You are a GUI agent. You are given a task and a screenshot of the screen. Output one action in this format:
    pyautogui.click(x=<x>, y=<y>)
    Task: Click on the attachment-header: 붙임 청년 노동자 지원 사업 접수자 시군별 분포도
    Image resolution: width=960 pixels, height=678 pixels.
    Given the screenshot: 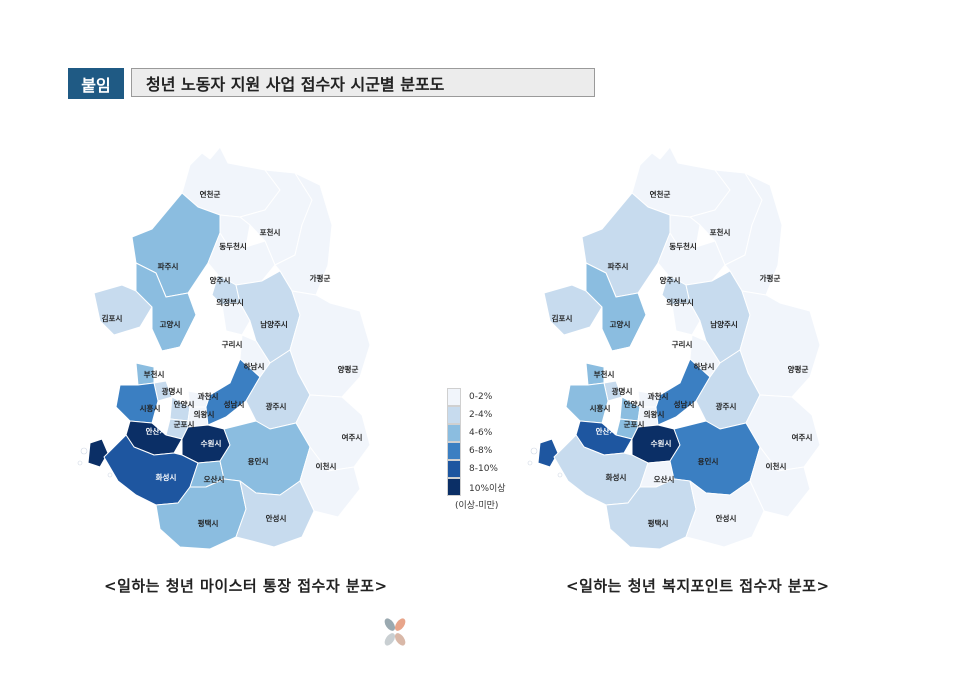 What is the action you would take?
    pyautogui.click(x=331, y=83)
    